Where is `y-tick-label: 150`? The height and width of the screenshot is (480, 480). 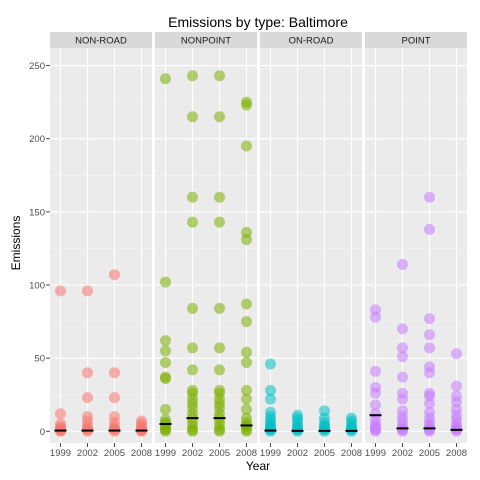
y-tick-label: 150 is located at coordinates (37, 212).